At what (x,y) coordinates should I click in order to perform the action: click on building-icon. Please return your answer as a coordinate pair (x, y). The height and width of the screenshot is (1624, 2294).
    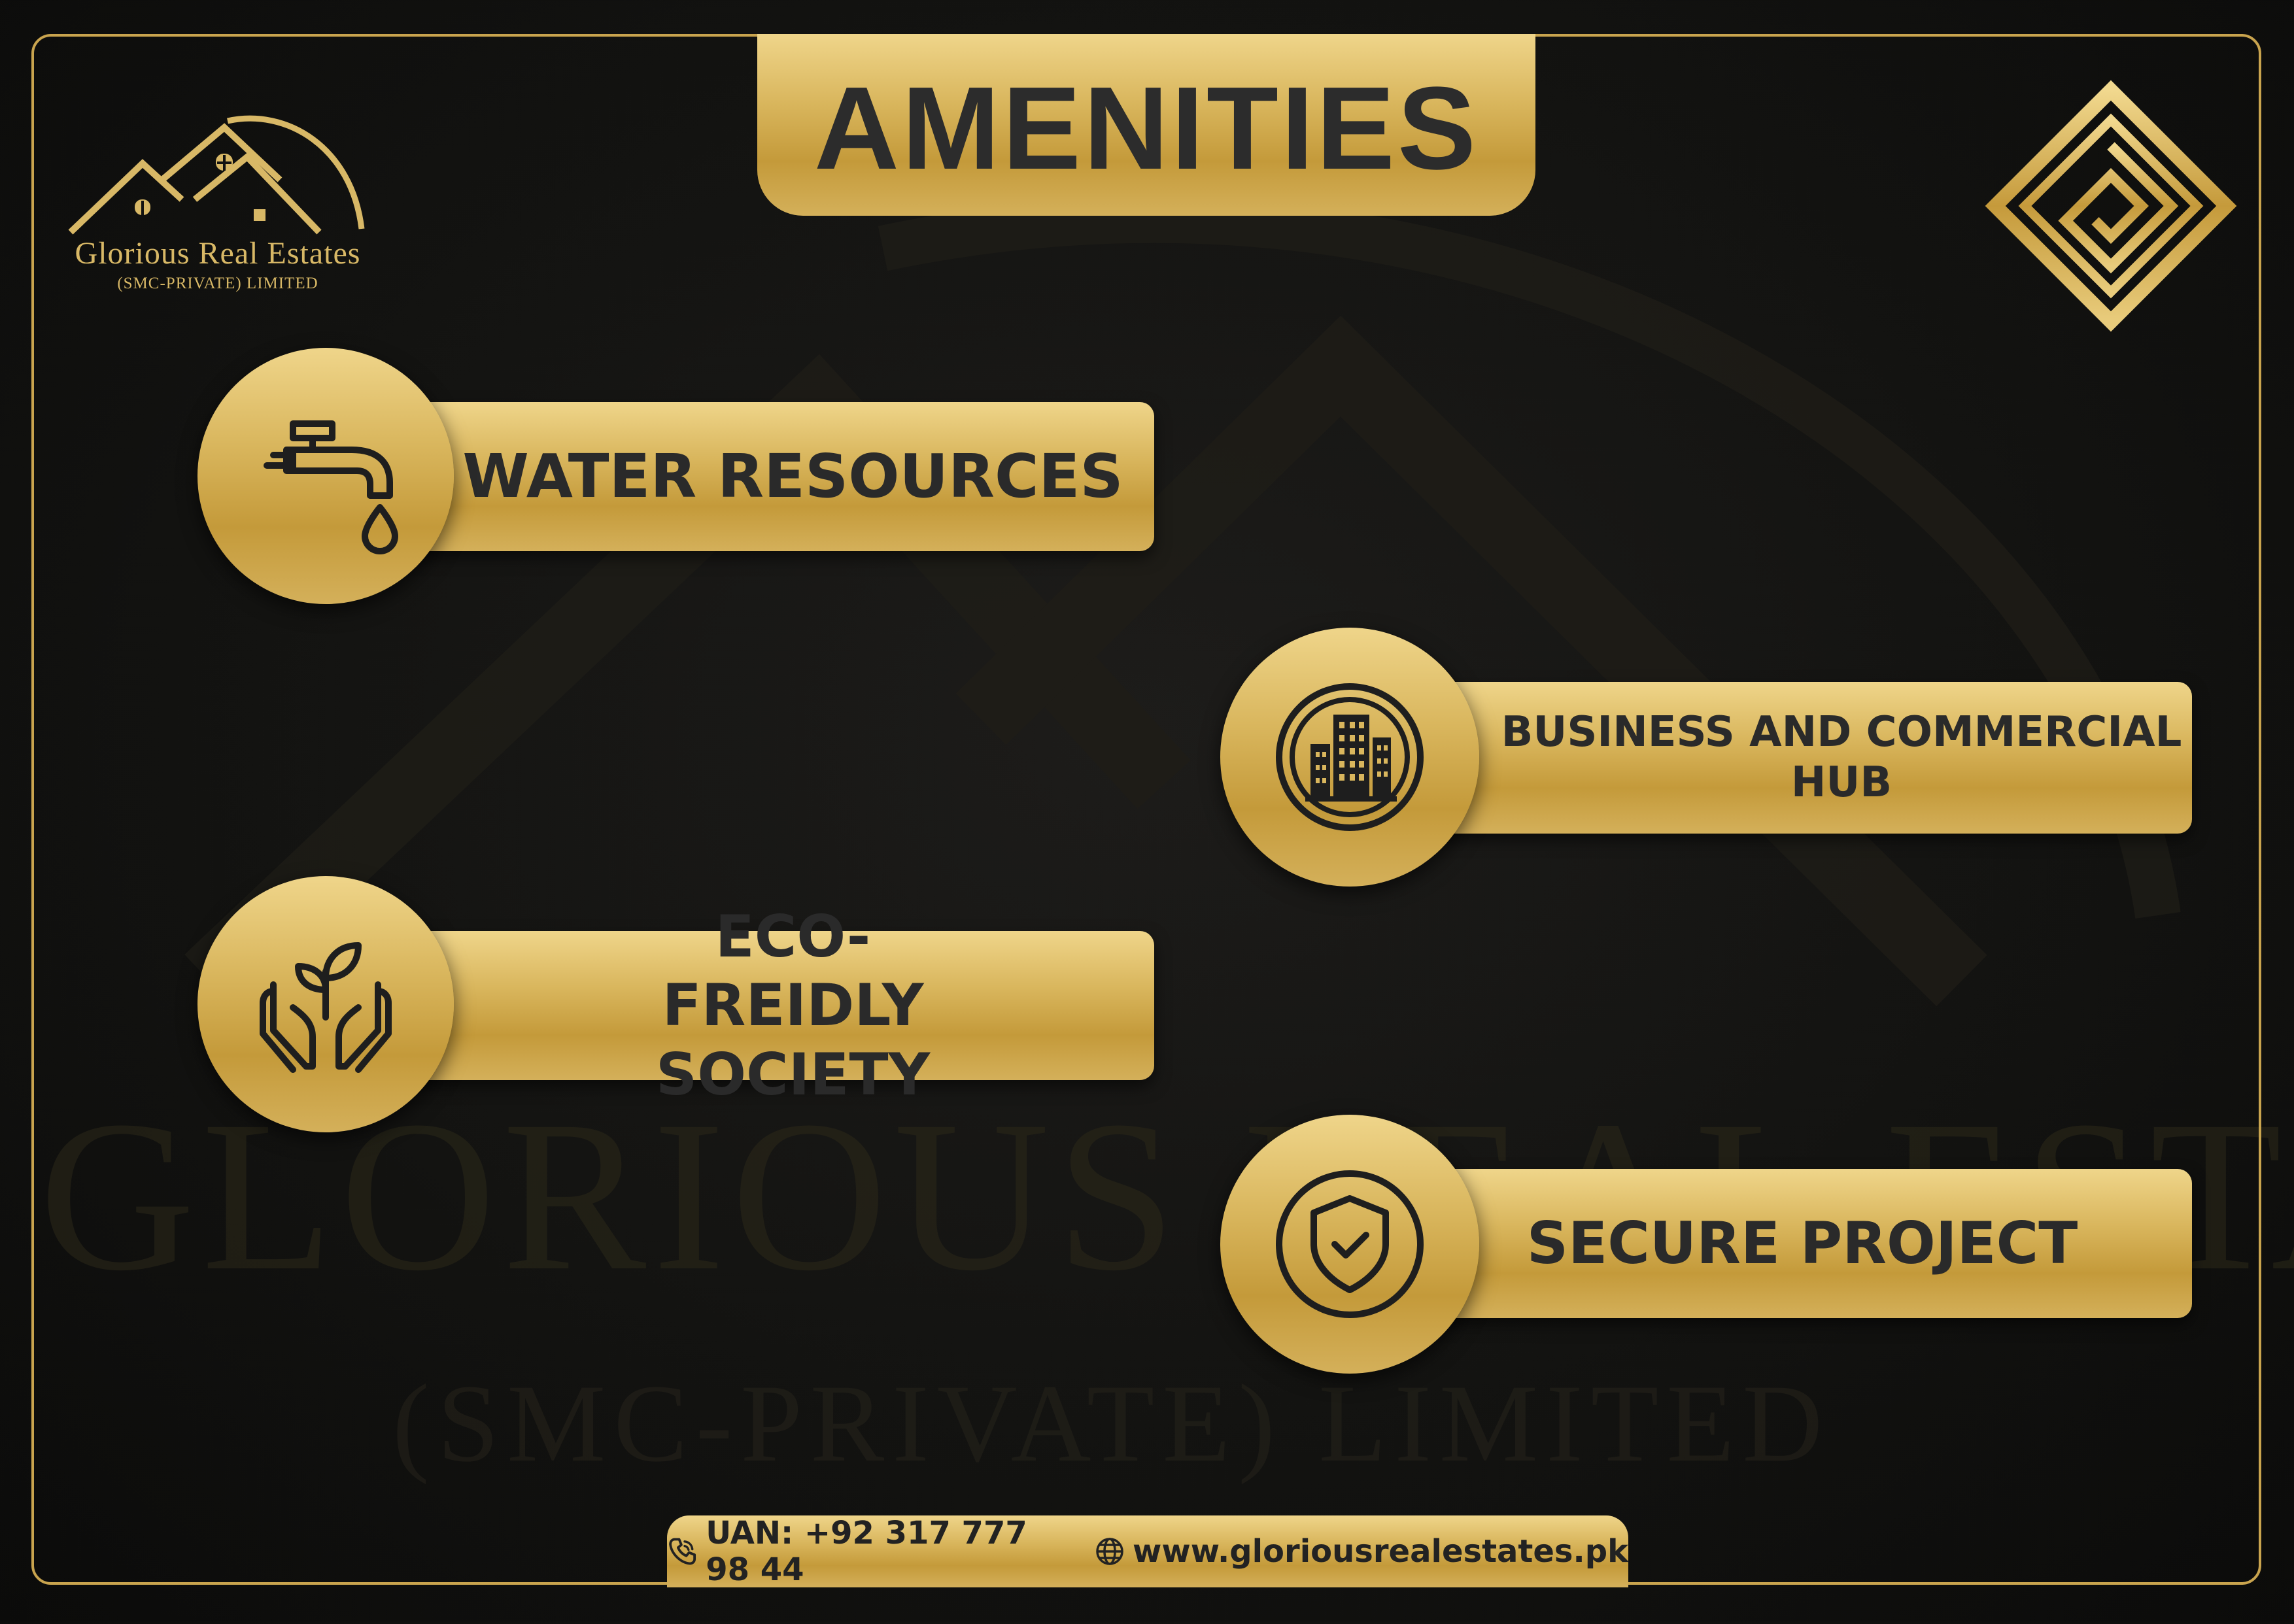
    Looking at the image, I should click on (1350, 757).